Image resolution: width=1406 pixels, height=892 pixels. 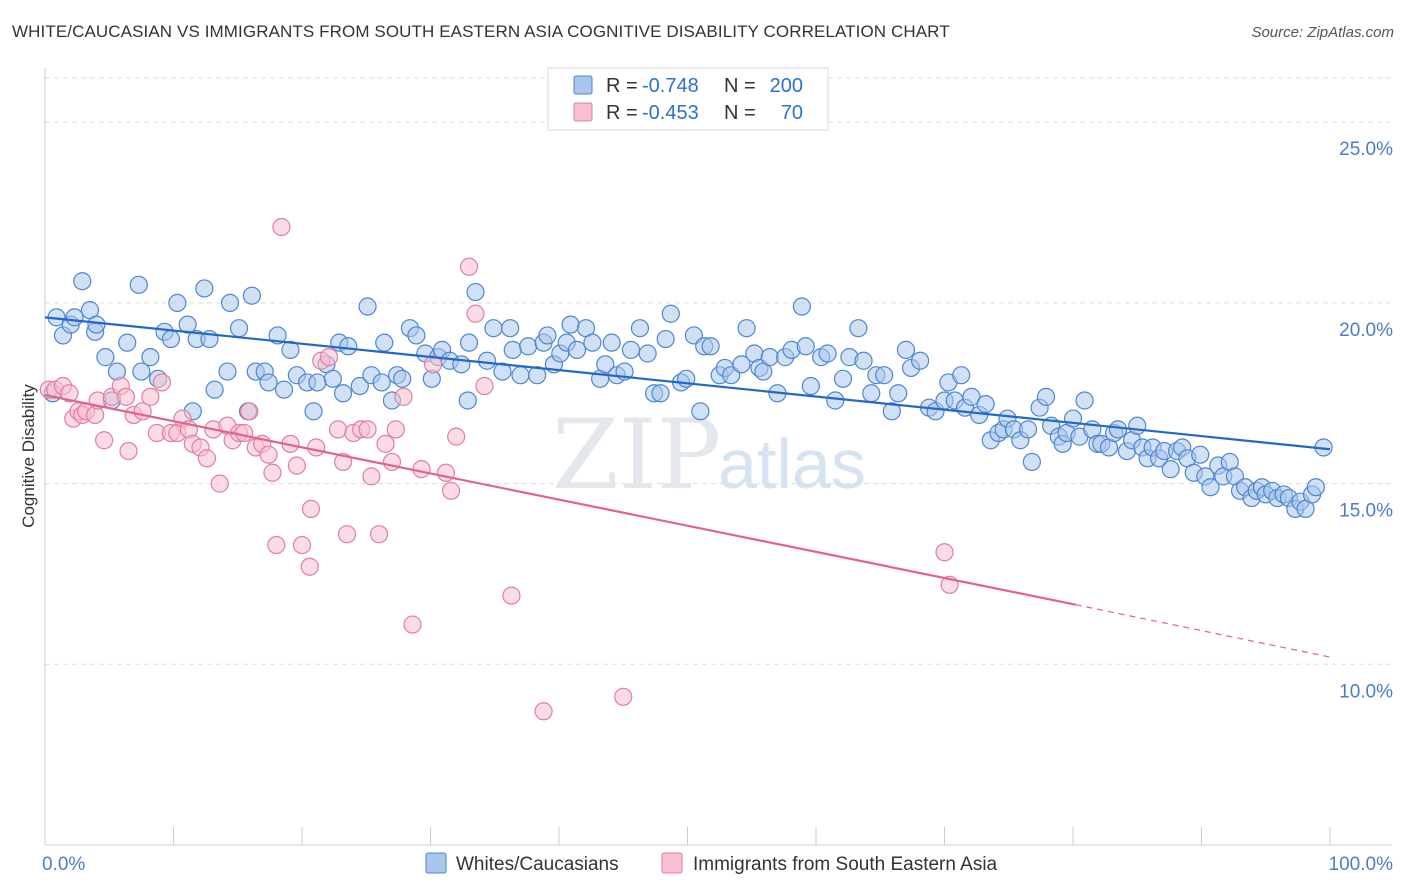 What do you see at coordinates (1366, 149) in the screenshot?
I see `y-tick-label-3: 25.0%` at bounding box center [1366, 149].